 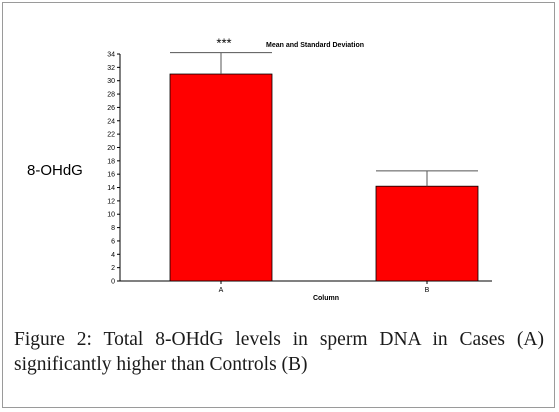 What do you see at coordinates (315, 45) in the screenshot?
I see `chart-title: Mean and Standard Deviation` at bounding box center [315, 45].